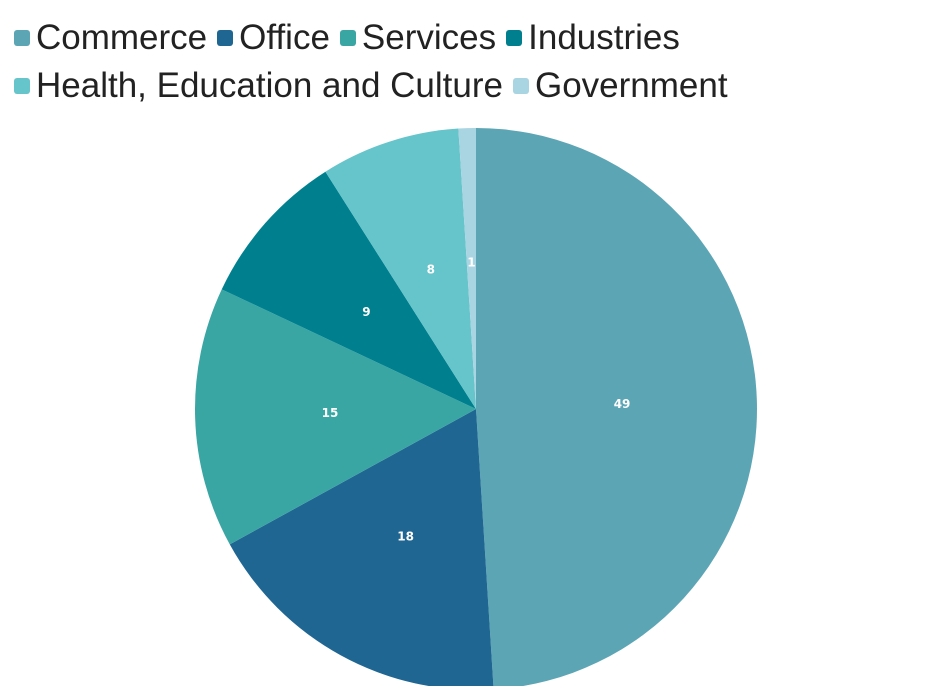  Describe the element at coordinates (347, 38) in the screenshot. I see `legend-swatch-services` at that location.